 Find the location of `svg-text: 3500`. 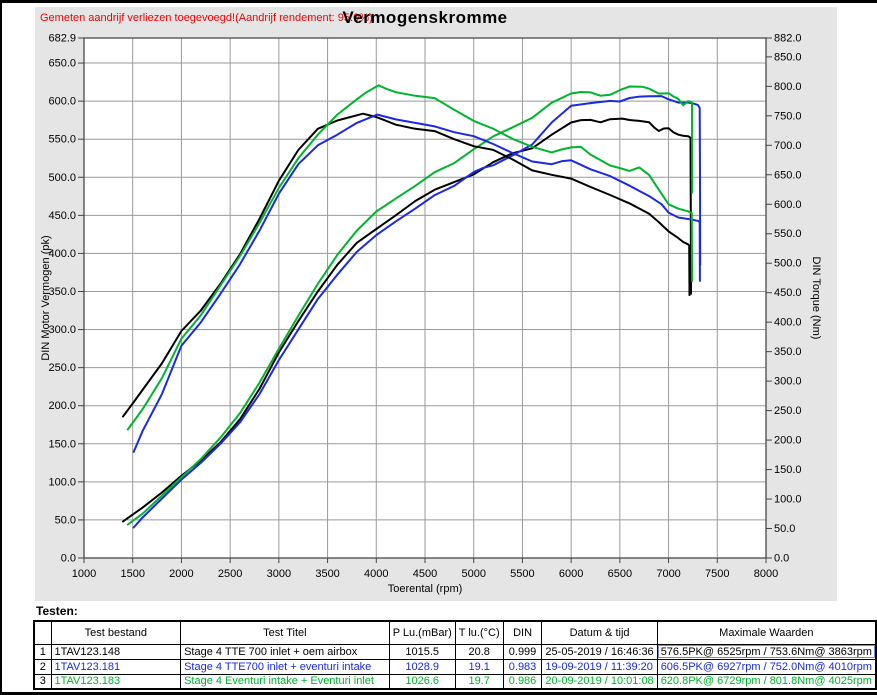

svg-text: 3500 is located at coordinates (327, 574).